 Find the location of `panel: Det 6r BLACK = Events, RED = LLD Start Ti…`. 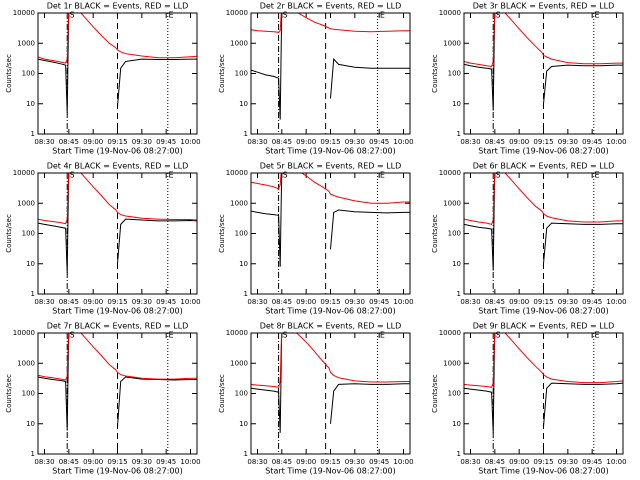

panel: Det 6r BLACK = Events, RED = LLD Start Ti… is located at coordinates (529, 239).